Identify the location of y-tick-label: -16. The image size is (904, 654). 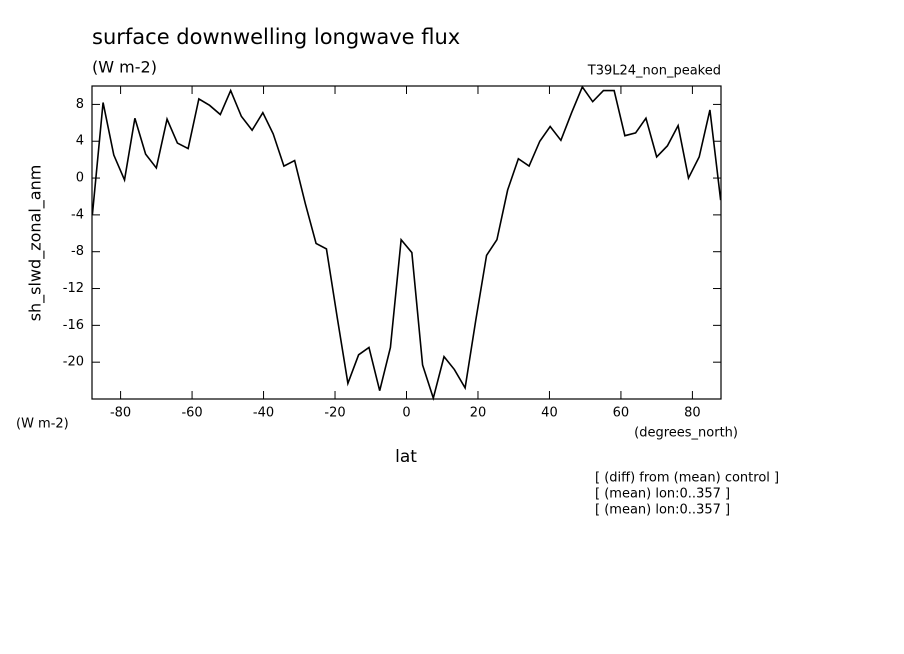
(73, 325).